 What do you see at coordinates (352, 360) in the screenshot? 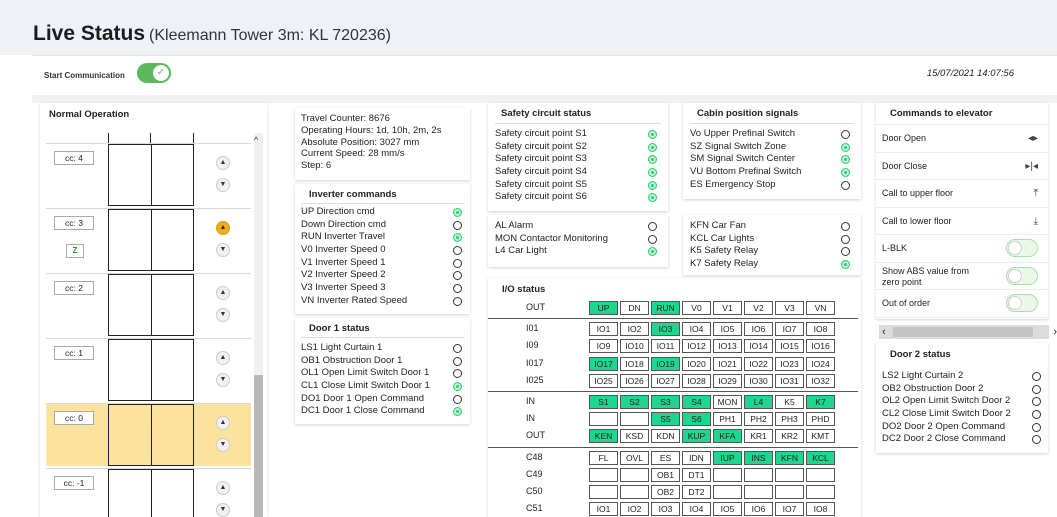
I see `door1-item-label: OB1 Obstruction Door 1` at bounding box center [352, 360].